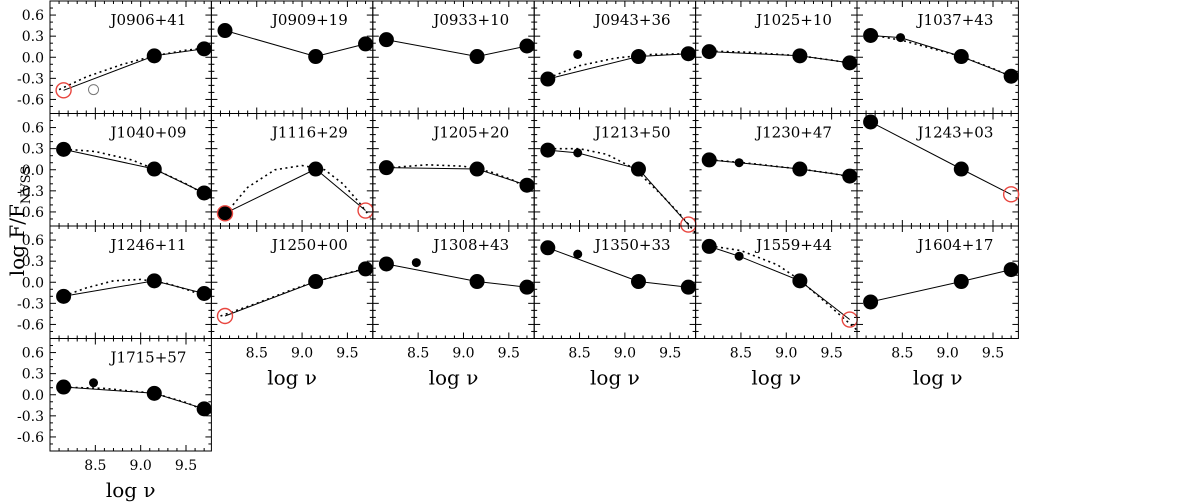 The image size is (1200, 503). I want to click on panel-J1037+43: J1037+43, so click(937, 57).